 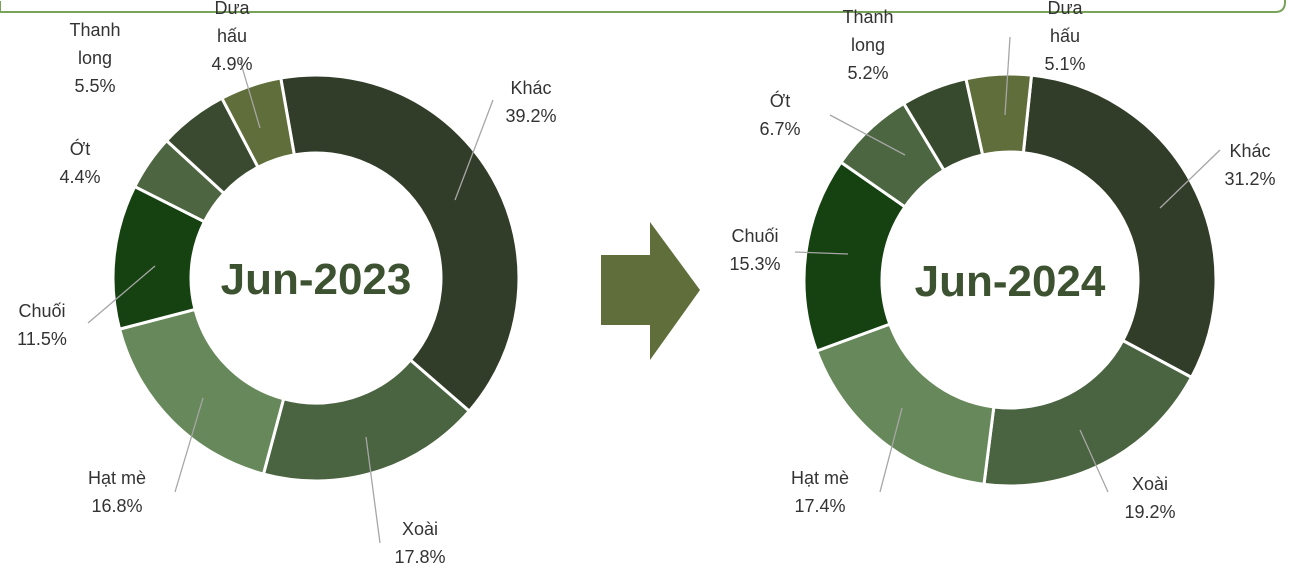 What do you see at coordinates (868, 73) in the screenshot?
I see `value-label: 5.2%` at bounding box center [868, 73].